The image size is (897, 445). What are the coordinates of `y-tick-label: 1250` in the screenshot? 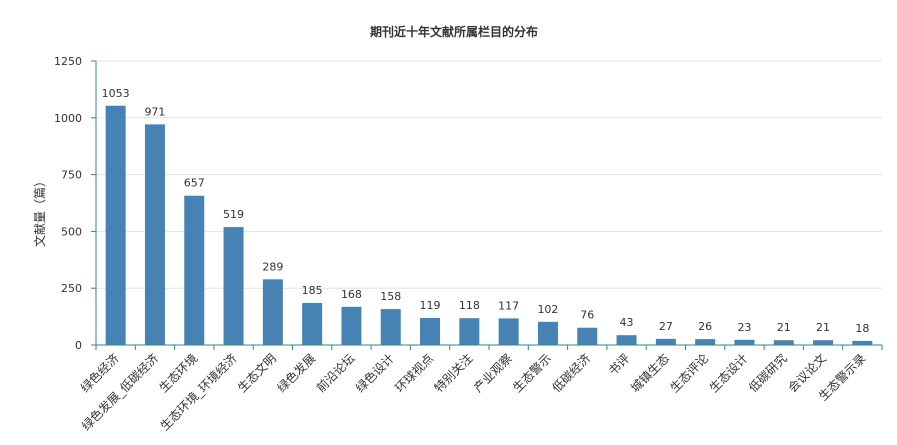 It's located at (68, 61).